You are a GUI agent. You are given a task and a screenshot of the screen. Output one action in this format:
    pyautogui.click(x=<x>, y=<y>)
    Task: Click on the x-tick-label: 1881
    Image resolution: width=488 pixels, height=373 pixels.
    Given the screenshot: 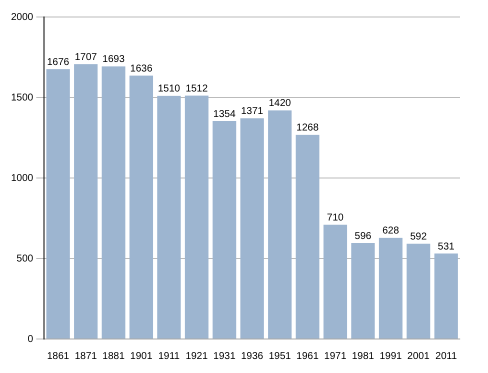 What is the action you would take?
    pyautogui.click(x=114, y=356)
    